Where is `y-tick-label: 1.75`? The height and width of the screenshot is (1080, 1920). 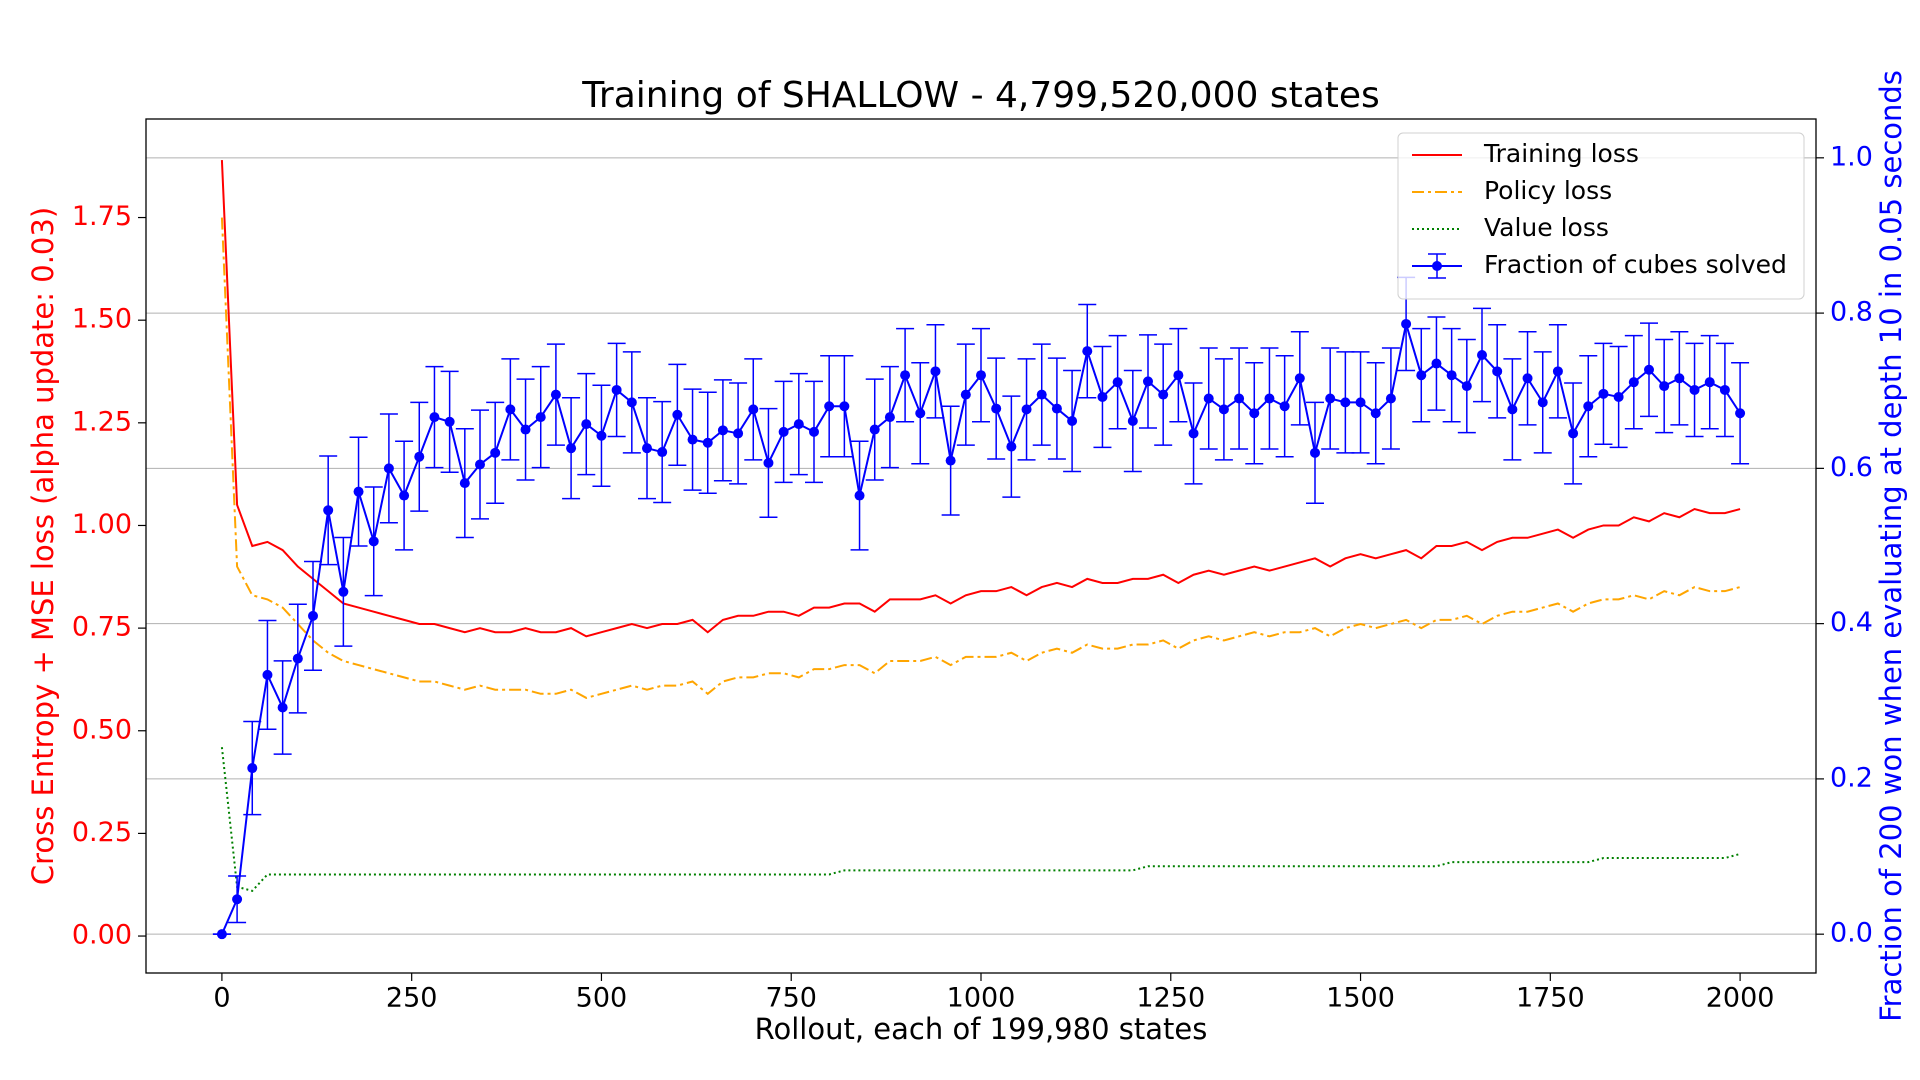 y-tick-label: 1.75 is located at coordinates (102, 216).